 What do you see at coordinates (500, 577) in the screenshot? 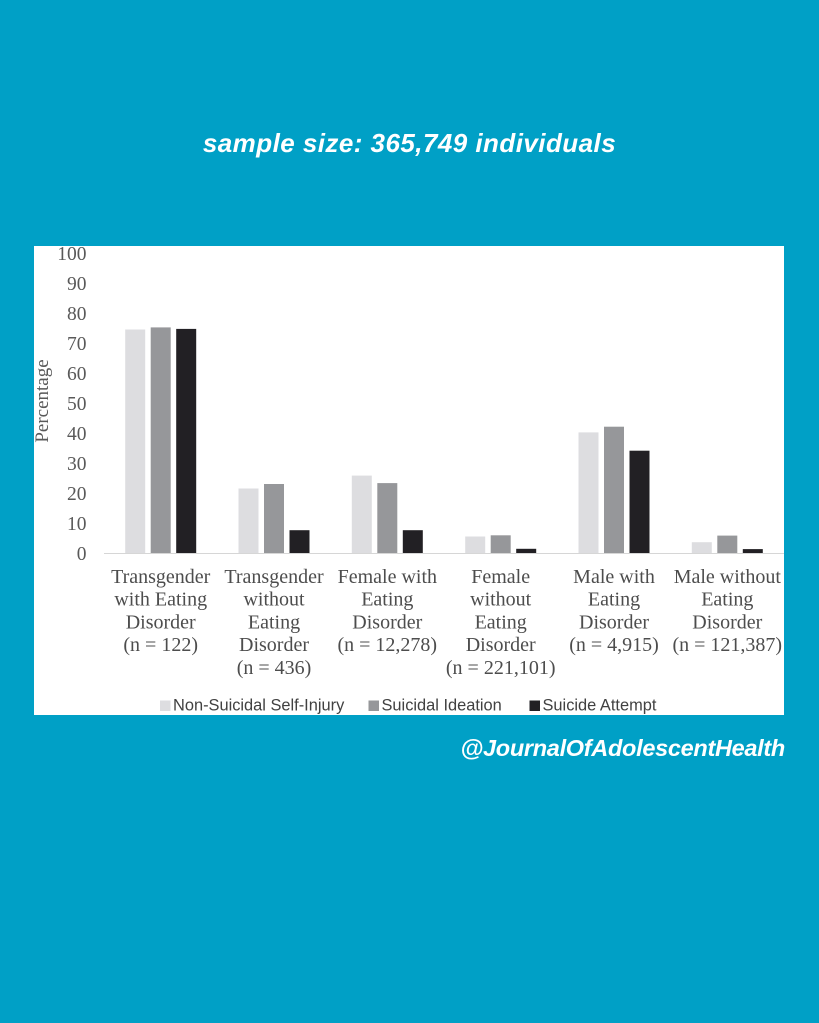
I see `svg-text: Female` at bounding box center [500, 577].